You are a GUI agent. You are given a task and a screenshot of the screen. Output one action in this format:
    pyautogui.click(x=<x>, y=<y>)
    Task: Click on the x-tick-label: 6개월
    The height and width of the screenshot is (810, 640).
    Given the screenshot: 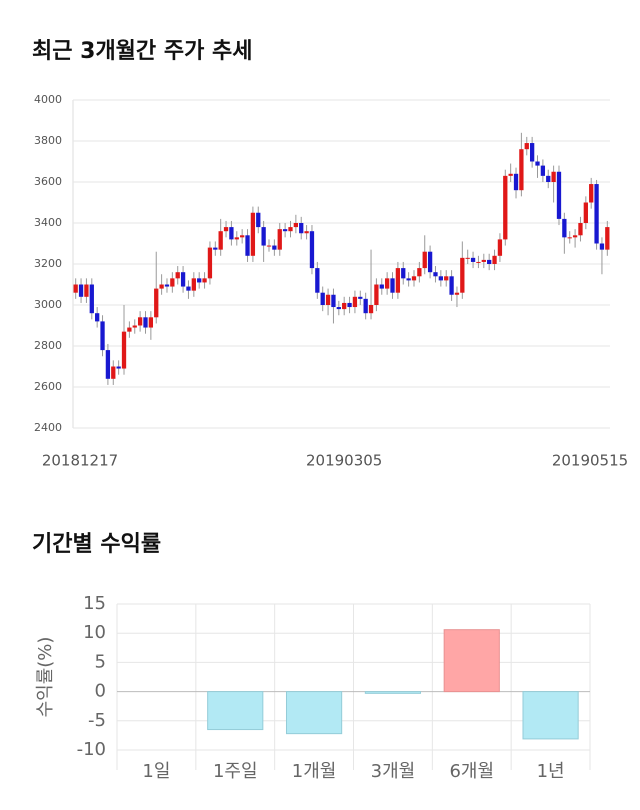 What is the action you would take?
    pyautogui.click(x=471, y=771)
    